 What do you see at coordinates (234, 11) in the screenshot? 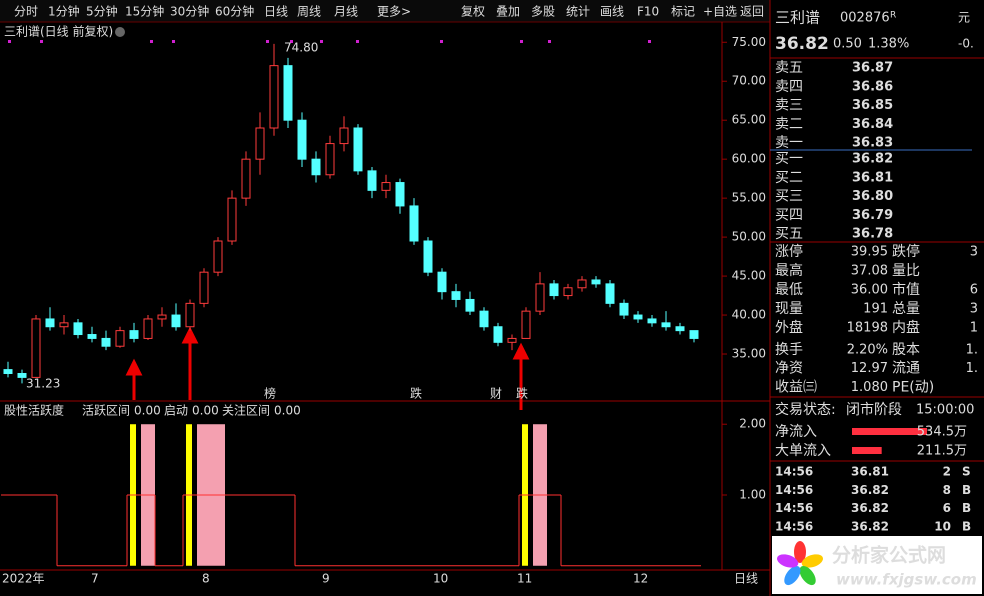
I see `period-tab: 60分钟` at bounding box center [234, 11].